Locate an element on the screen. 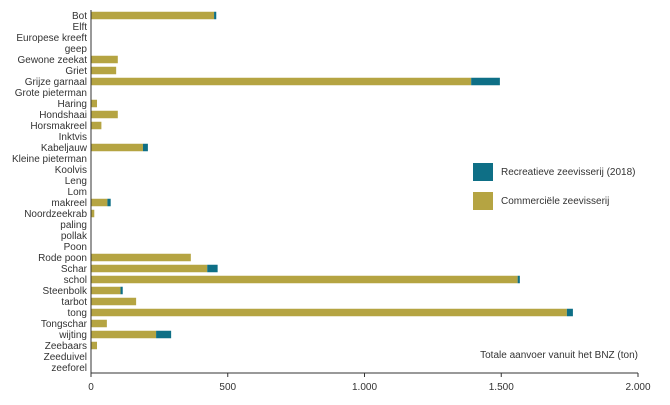 The image size is (670, 405). category-label: Tongschar is located at coordinates (64, 324).